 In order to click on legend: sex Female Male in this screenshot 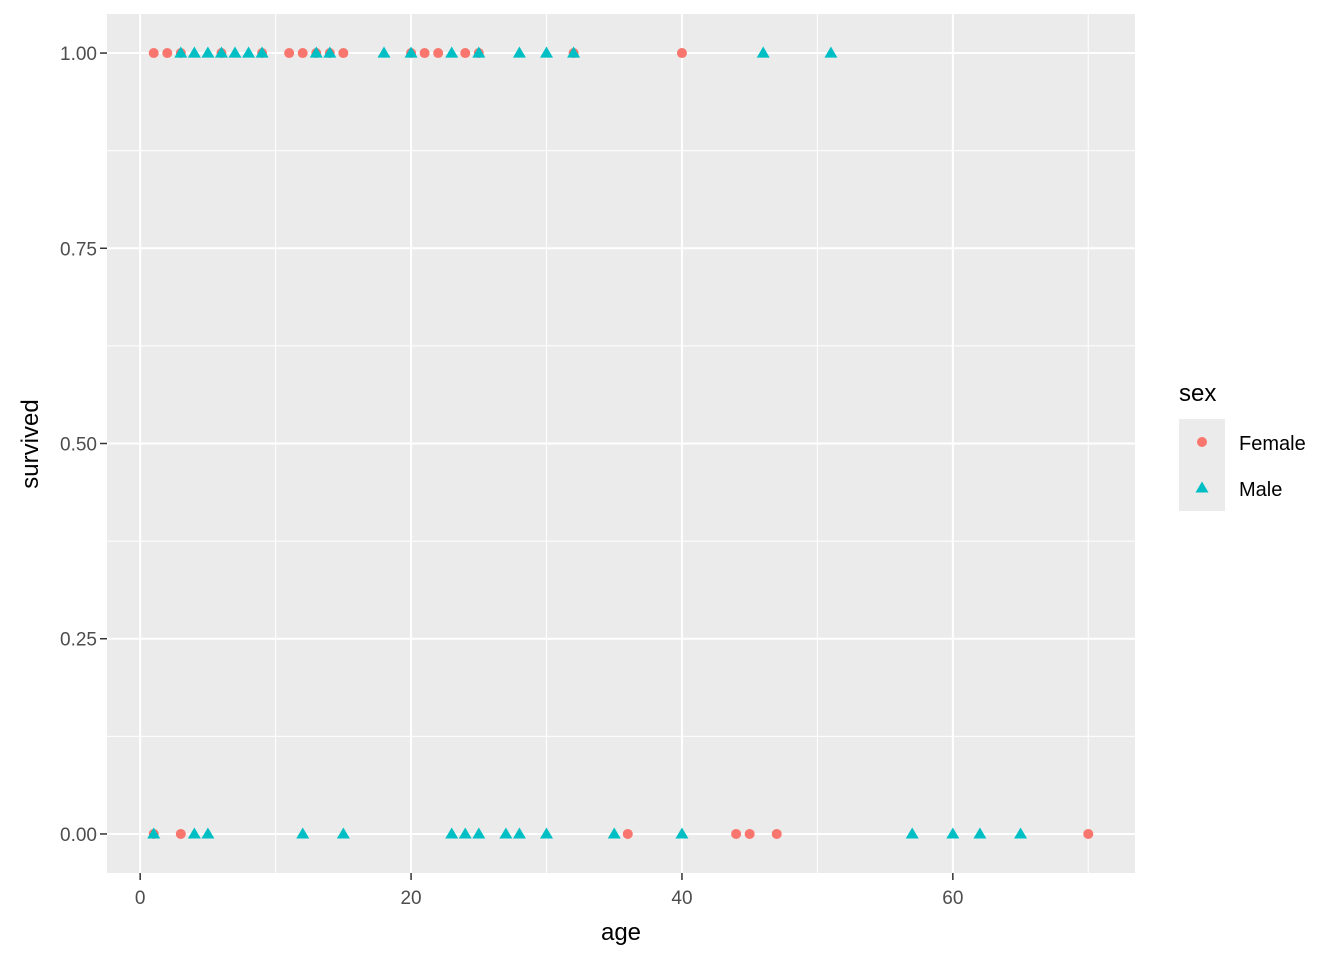, I will do `click(1242, 445)`.